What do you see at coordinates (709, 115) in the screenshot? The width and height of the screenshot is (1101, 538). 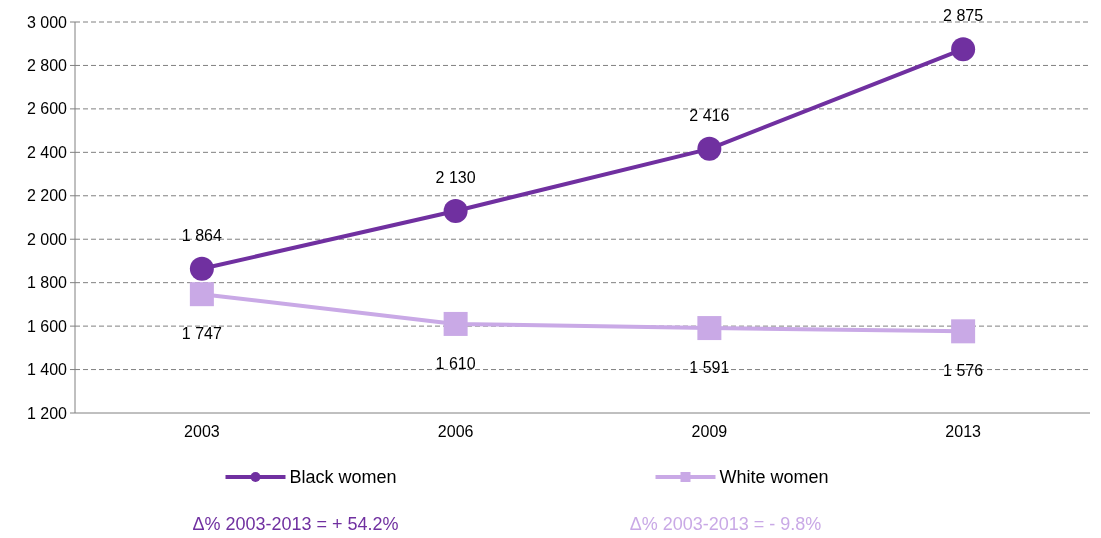 I see `data-label: 2 416` at bounding box center [709, 115].